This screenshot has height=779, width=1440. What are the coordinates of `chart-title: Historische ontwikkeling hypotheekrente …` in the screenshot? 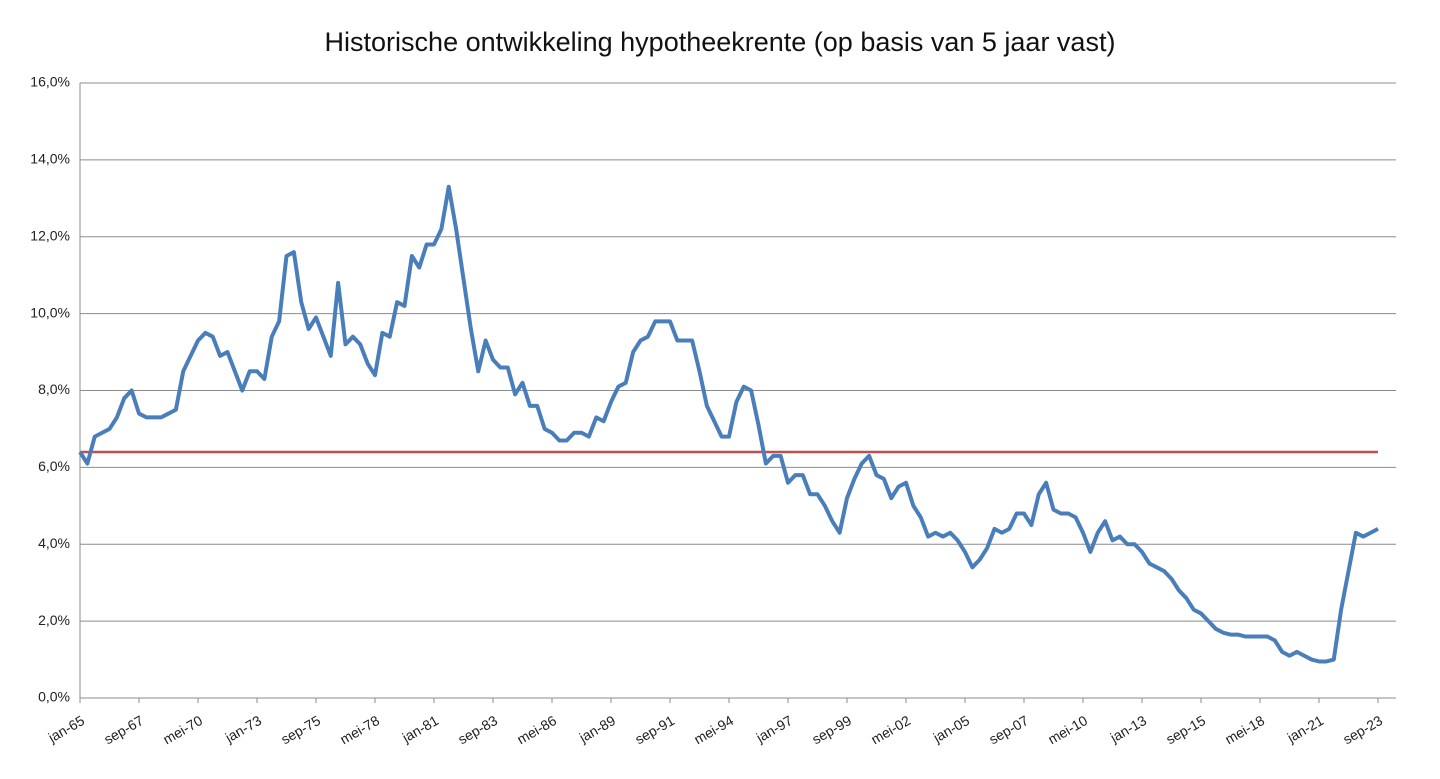 It's located at (720, 42).